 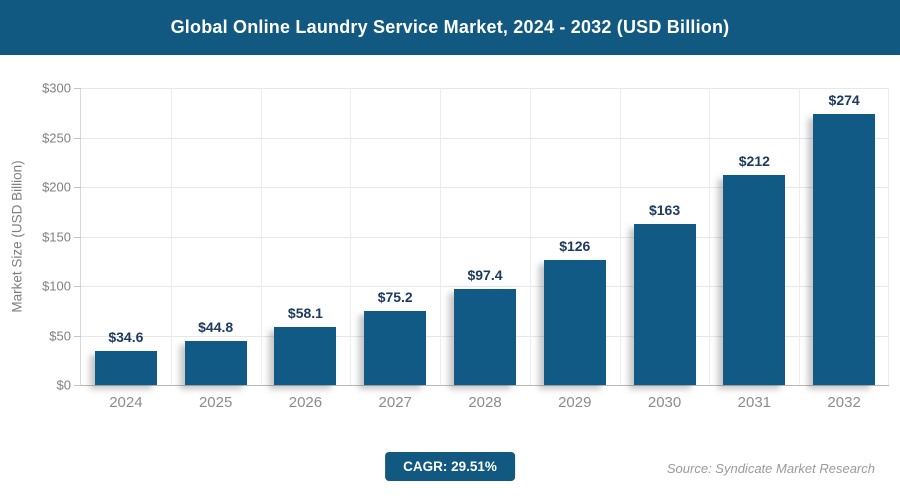 I want to click on x-axis-label: 2027, so click(x=395, y=402).